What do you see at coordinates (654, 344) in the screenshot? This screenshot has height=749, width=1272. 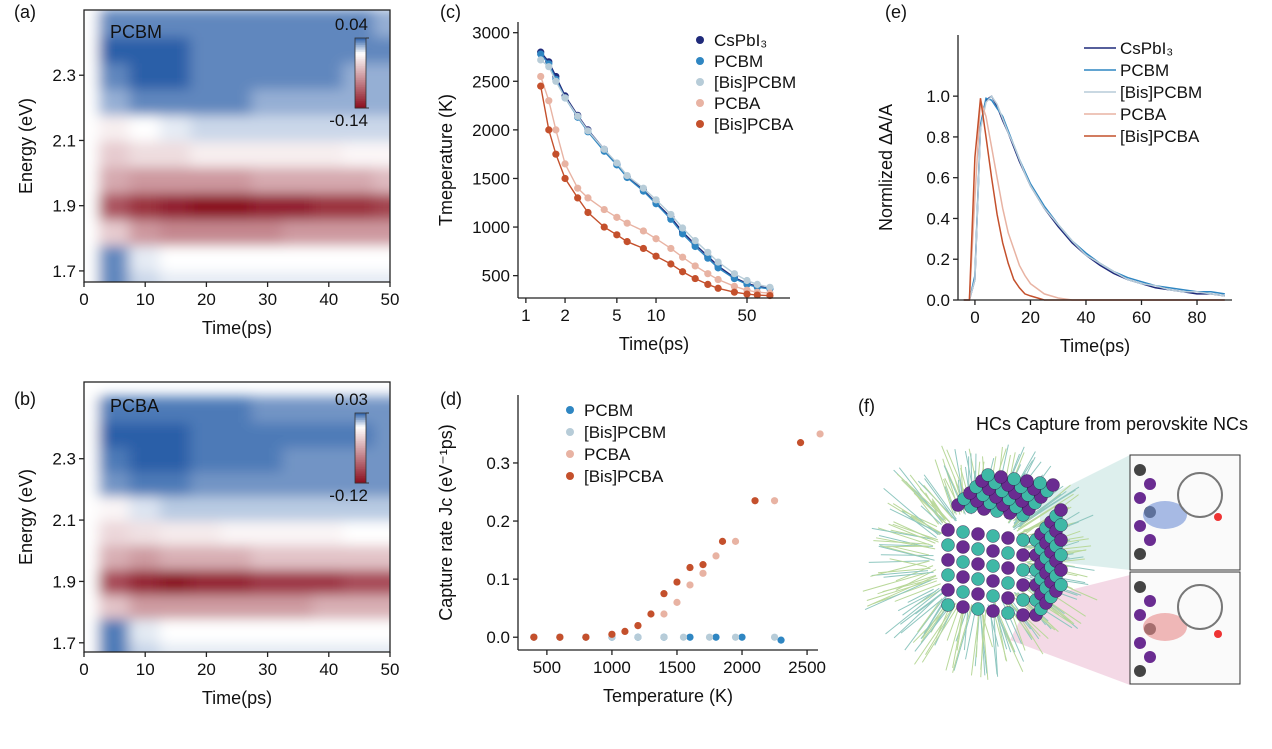 I see `x-axis-label: Time(ps)` at bounding box center [654, 344].